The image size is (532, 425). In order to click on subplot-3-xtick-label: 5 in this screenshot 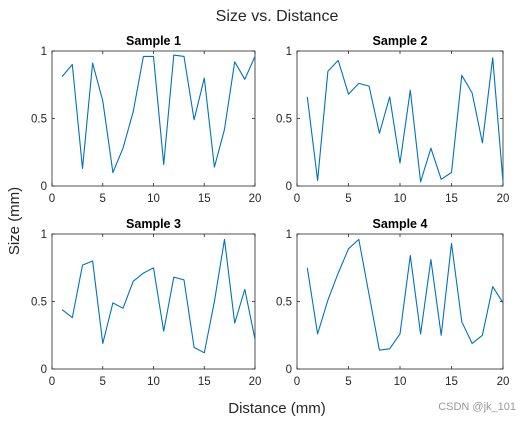, I will do `click(103, 382)`.